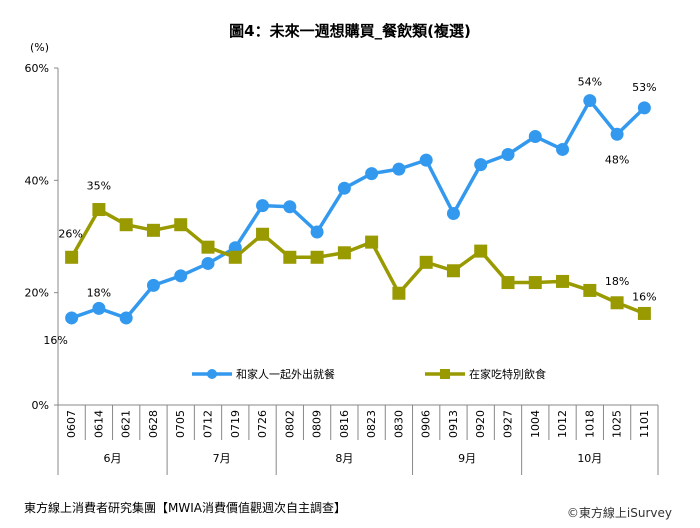 The width and height of the screenshot is (700, 528). I want to click on data-label: 53%, so click(644, 87).